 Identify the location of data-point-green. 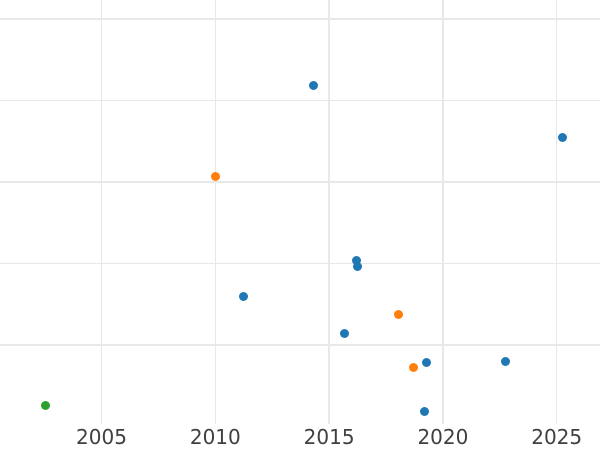
(45, 405).